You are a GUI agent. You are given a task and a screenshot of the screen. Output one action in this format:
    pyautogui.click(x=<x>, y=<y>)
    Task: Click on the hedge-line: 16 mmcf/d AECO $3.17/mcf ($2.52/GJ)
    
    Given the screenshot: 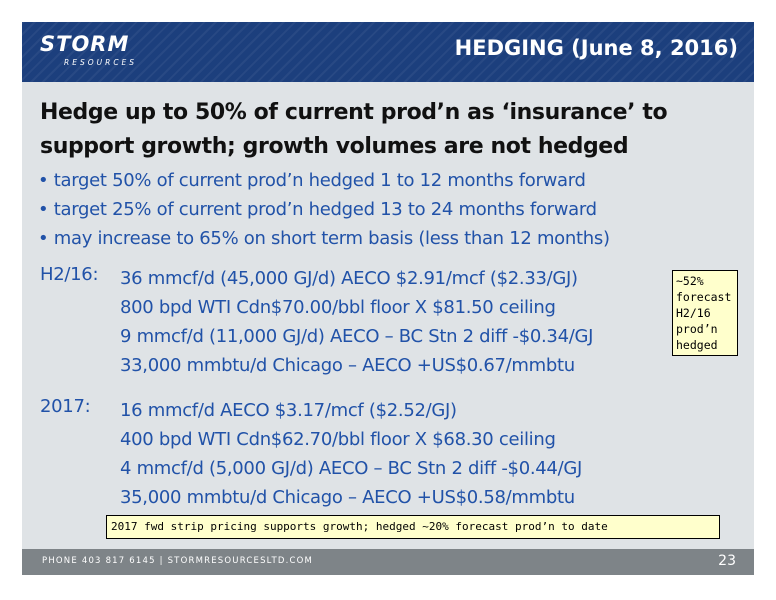 What is the action you would take?
    pyautogui.click(x=288, y=410)
    